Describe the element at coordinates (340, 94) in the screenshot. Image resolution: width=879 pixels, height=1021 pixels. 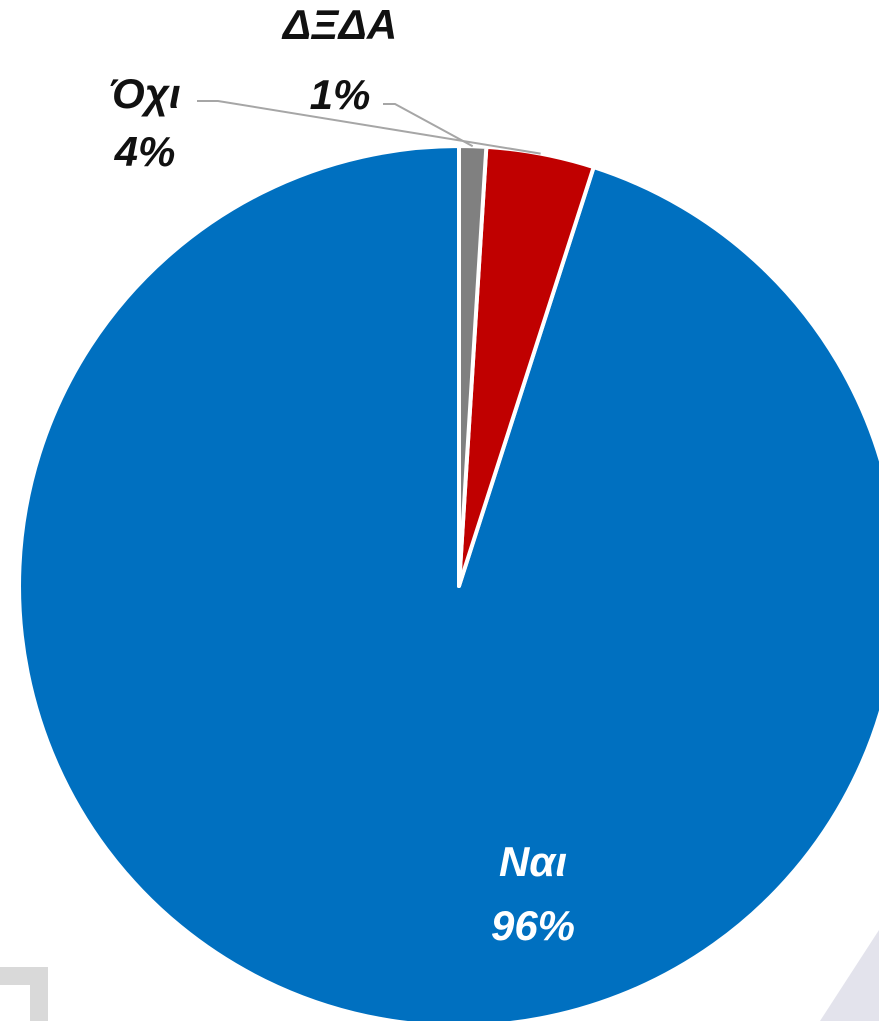
I see `slice-percent-label: 1%` at that location.